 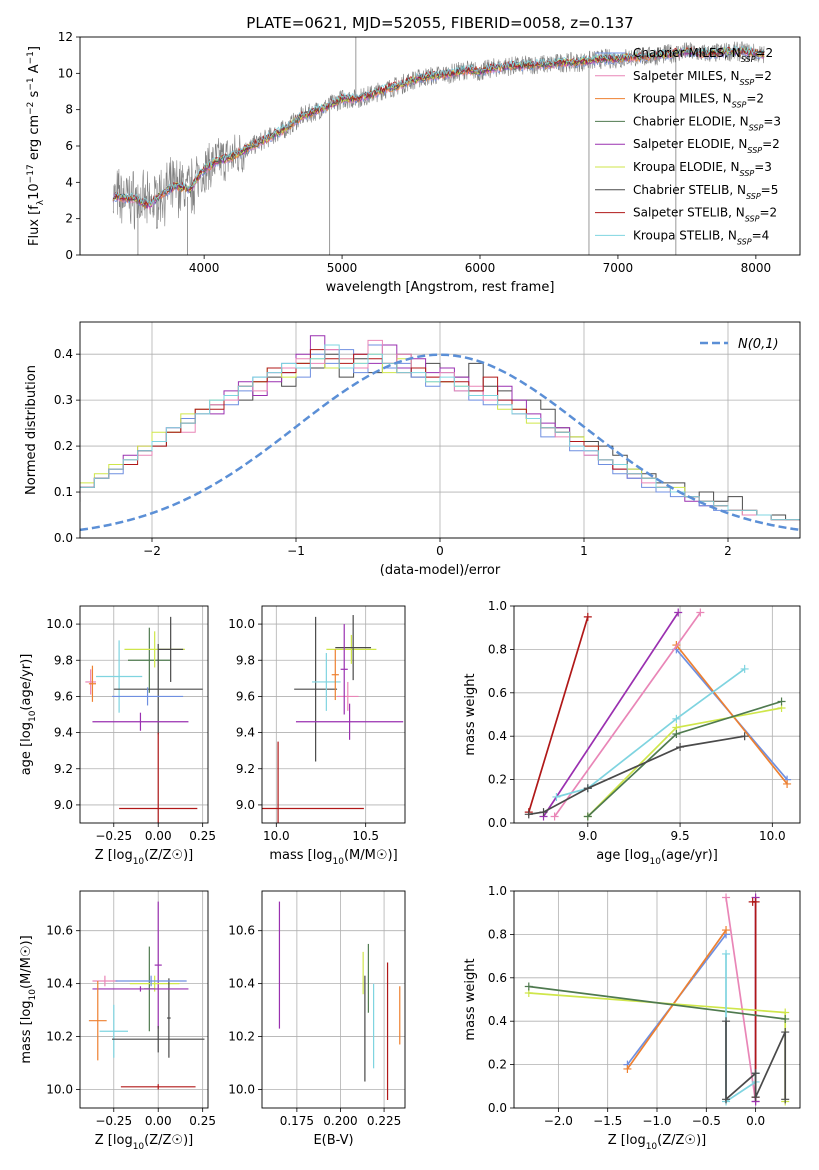 I want to click on x-tick-label: 0.25, so click(x=202, y=836).